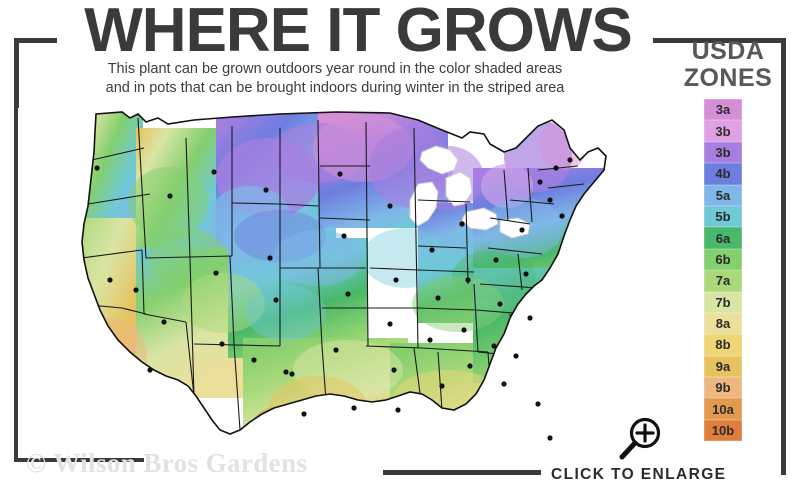 This screenshot has height=500, width=800. I want to click on zone-swatch-3b-2: 3b, so click(723, 152).